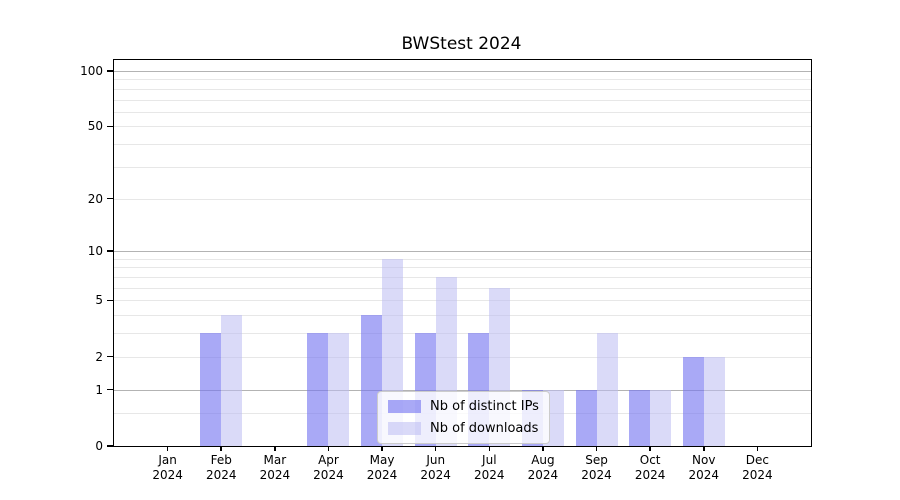 This screenshot has width=900, height=500. What do you see at coordinates (99, 389) in the screenshot?
I see `y-tick-label: 1` at bounding box center [99, 389].